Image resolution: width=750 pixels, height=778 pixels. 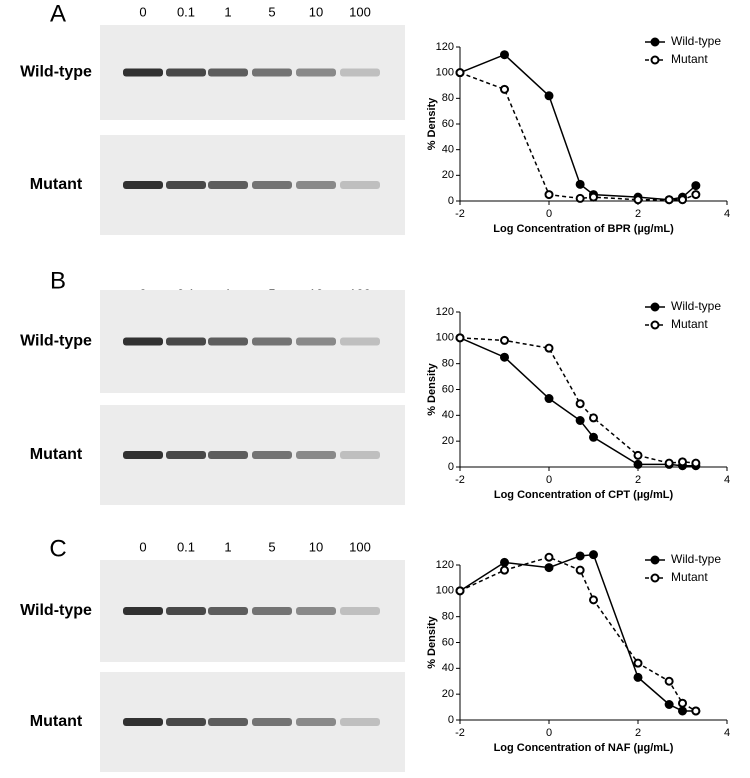 What do you see at coordinates (58, 13) in the screenshot?
I see `panel-letter: A` at bounding box center [58, 13].